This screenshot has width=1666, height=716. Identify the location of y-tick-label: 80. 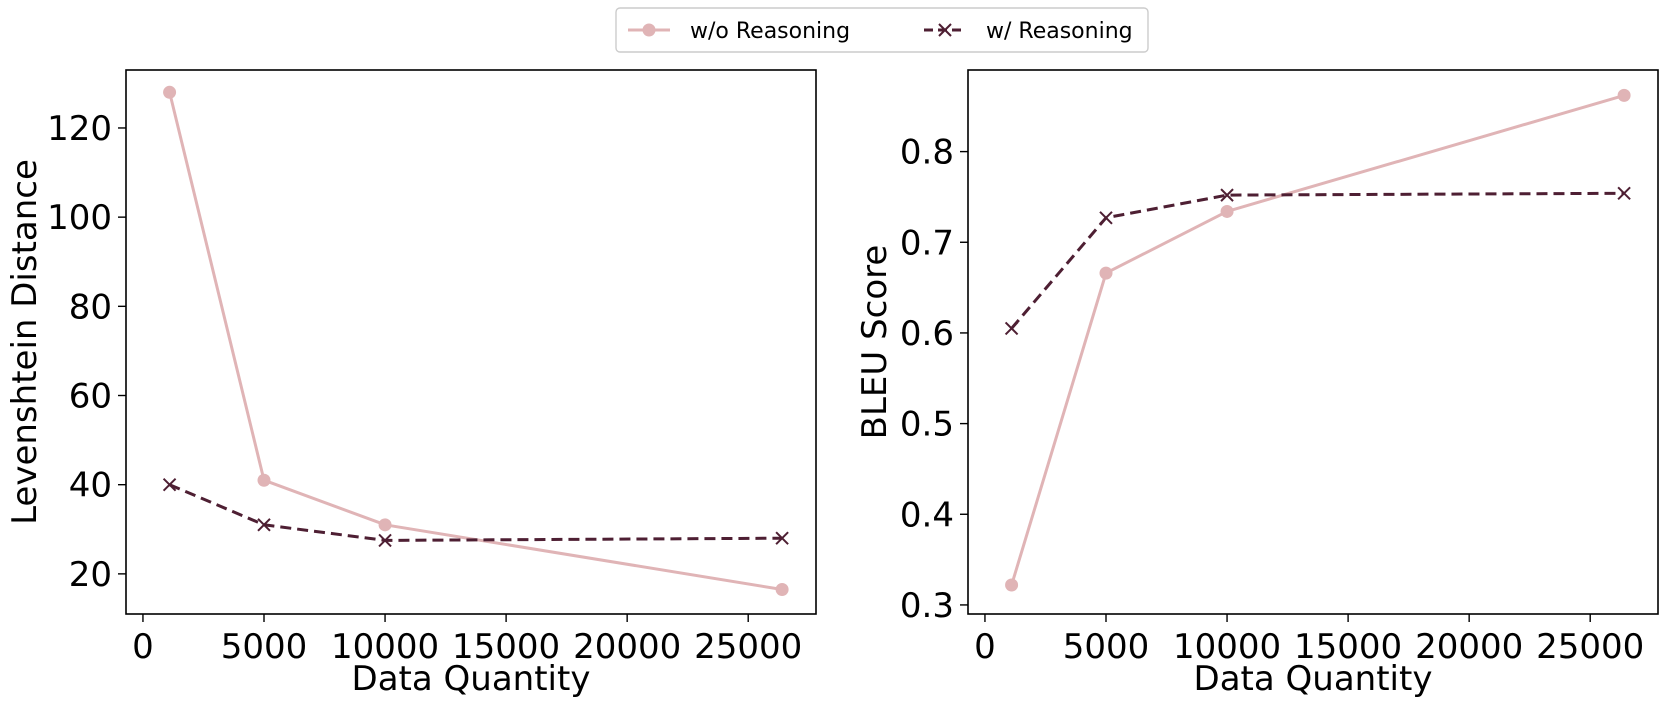
(90, 307).